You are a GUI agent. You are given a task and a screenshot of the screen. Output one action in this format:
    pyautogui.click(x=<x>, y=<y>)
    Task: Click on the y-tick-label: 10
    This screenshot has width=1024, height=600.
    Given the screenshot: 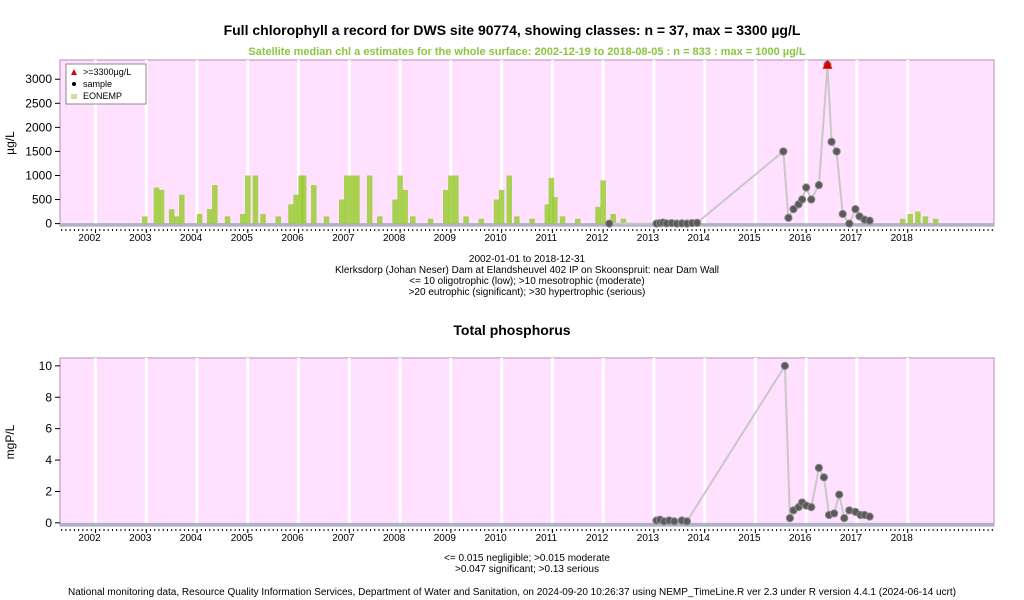 What is the action you would take?
    pyautogui.click(x=46, y=366)
    